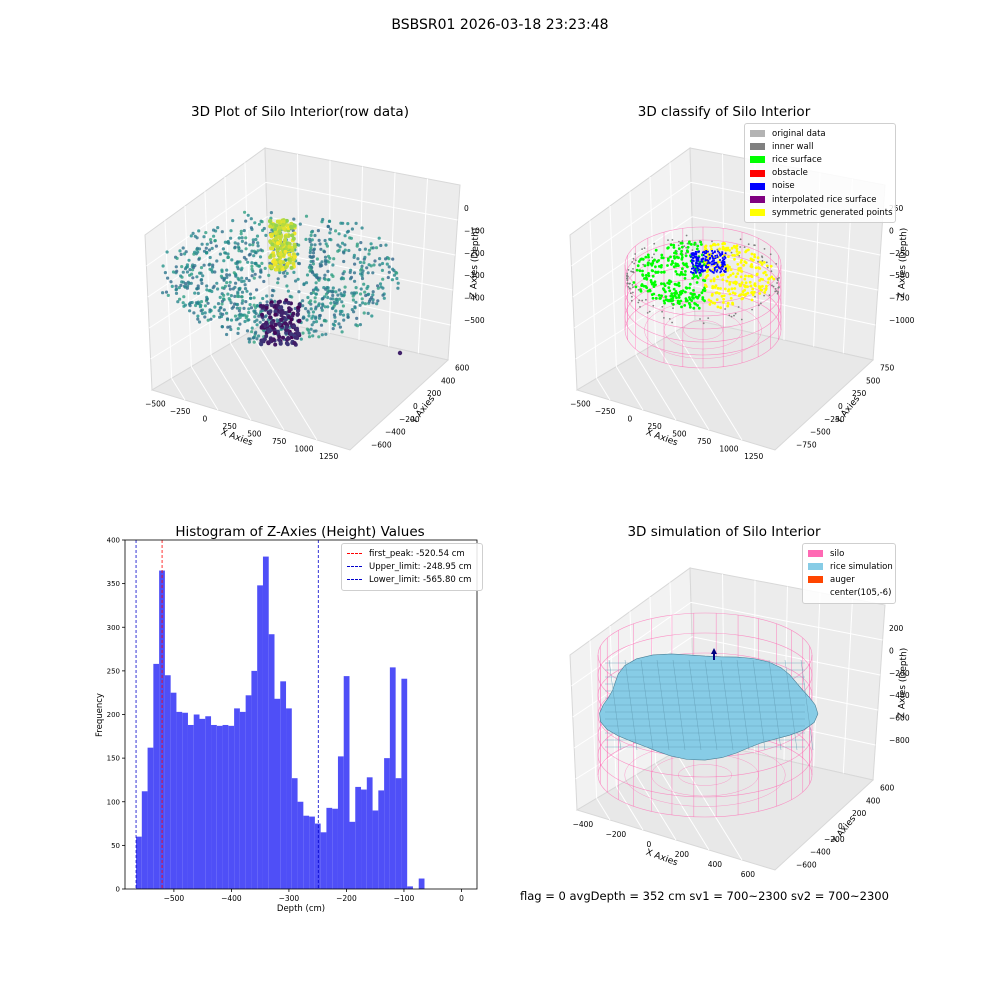  Describe the element at coordinates (500, 25) in the screenshot. I see `figure-title: BSBSR01 2026-03-18 23:23:48` at that location.